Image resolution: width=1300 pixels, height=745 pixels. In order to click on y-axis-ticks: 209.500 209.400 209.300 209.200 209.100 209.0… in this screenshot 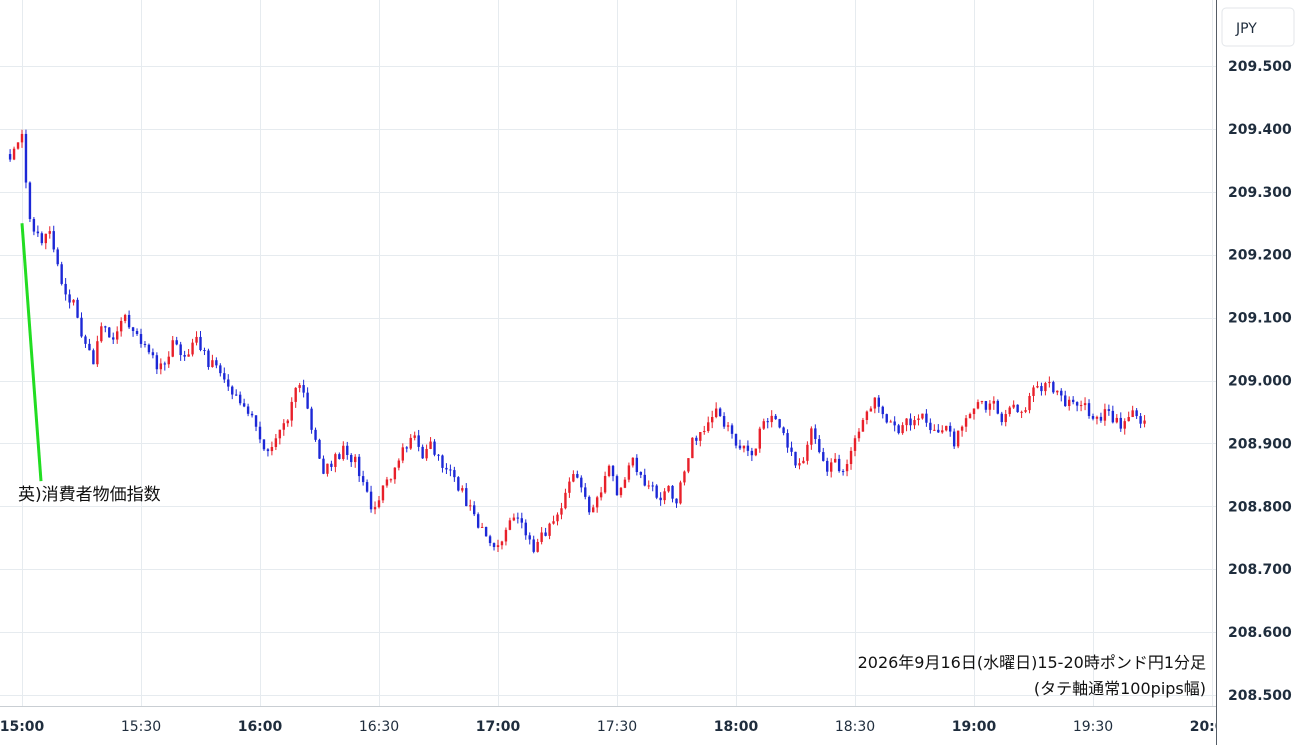, I will do `click(1260, 381)`.